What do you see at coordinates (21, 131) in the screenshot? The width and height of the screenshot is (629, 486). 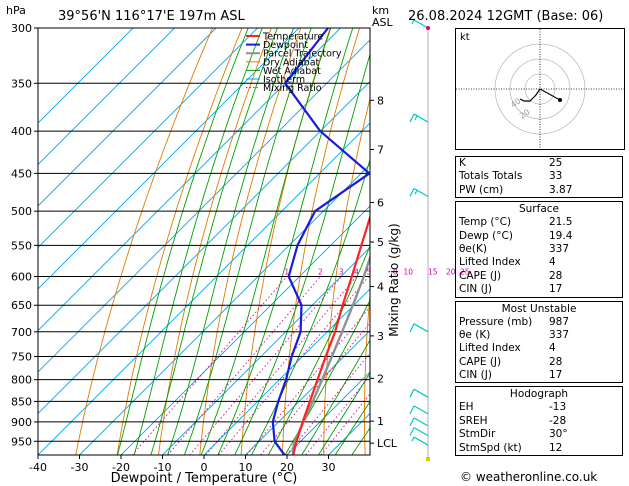 I see `pressure-tick-label: 400` at bounding box center [21, 131].